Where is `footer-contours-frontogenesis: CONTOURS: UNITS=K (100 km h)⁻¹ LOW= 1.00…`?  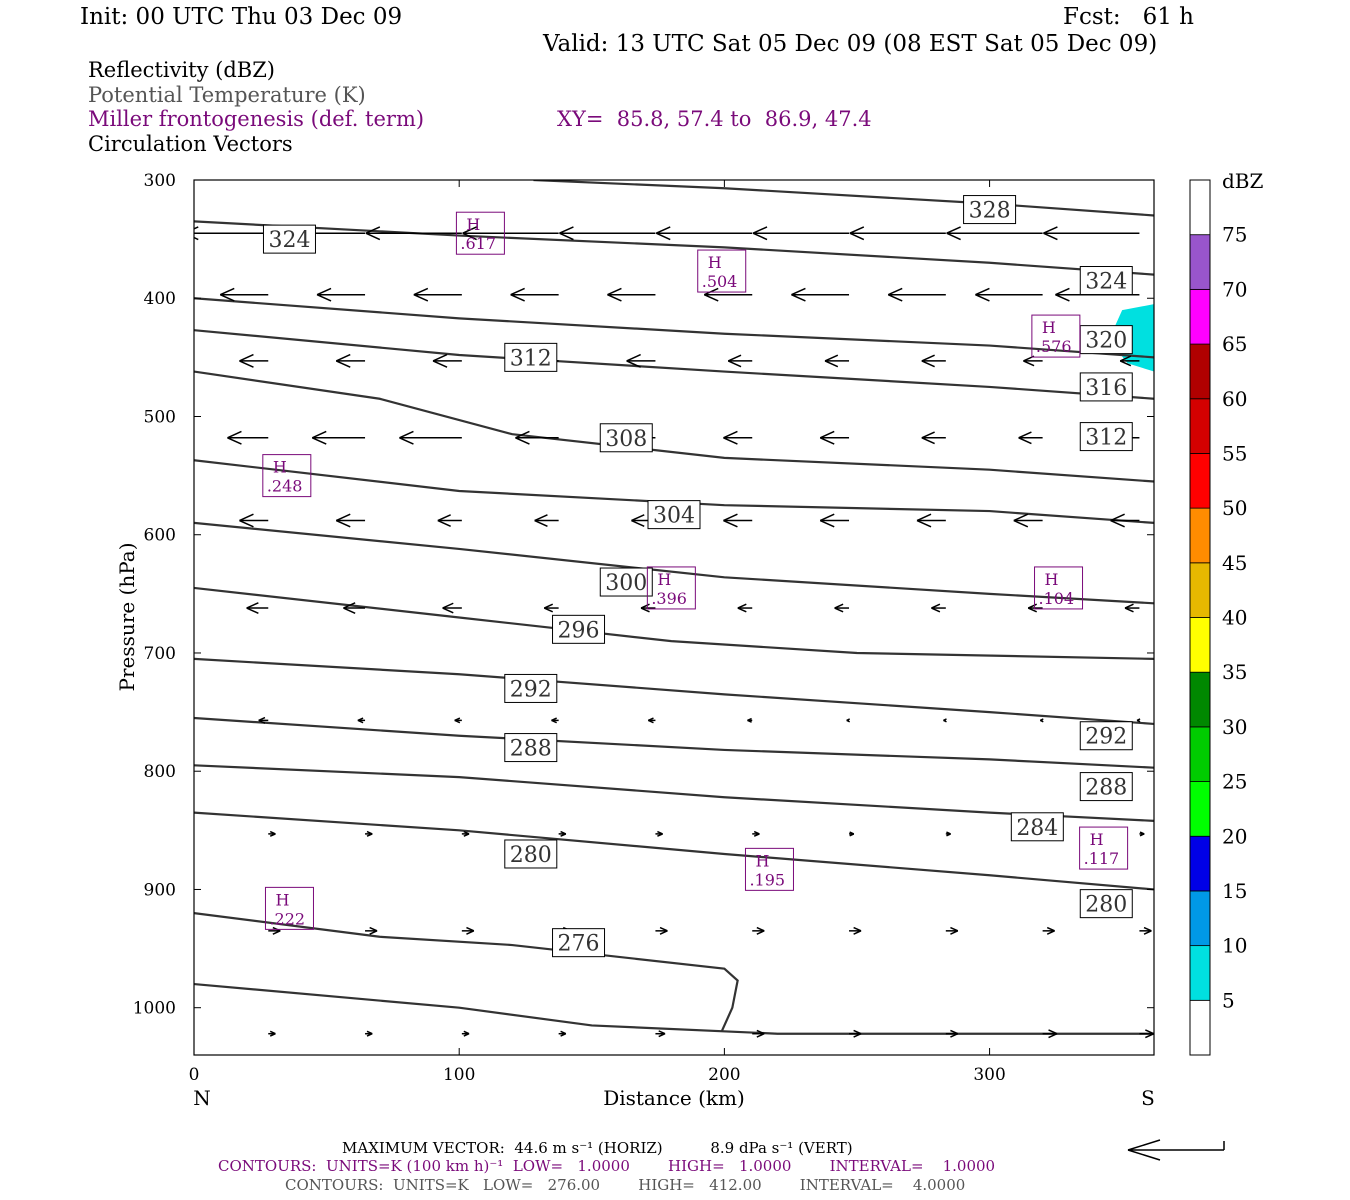
footer-contours-frontogenesis: CONTOURS: UNITS=K (100 km h)⁻¹ LOW= 1.00… is located at coordinates (607, 1166).